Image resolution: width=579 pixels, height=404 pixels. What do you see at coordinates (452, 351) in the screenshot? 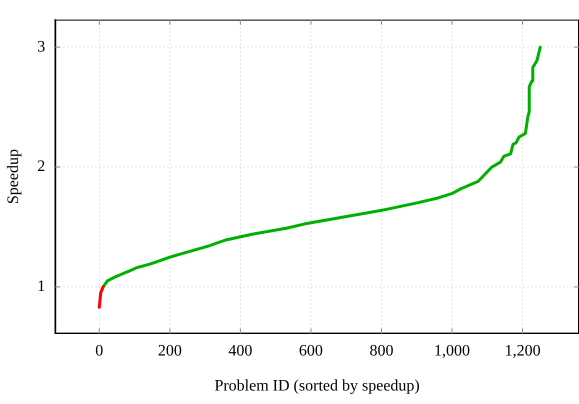
I see `x-tick-label: 1,000` at bounding box center [452, 351].